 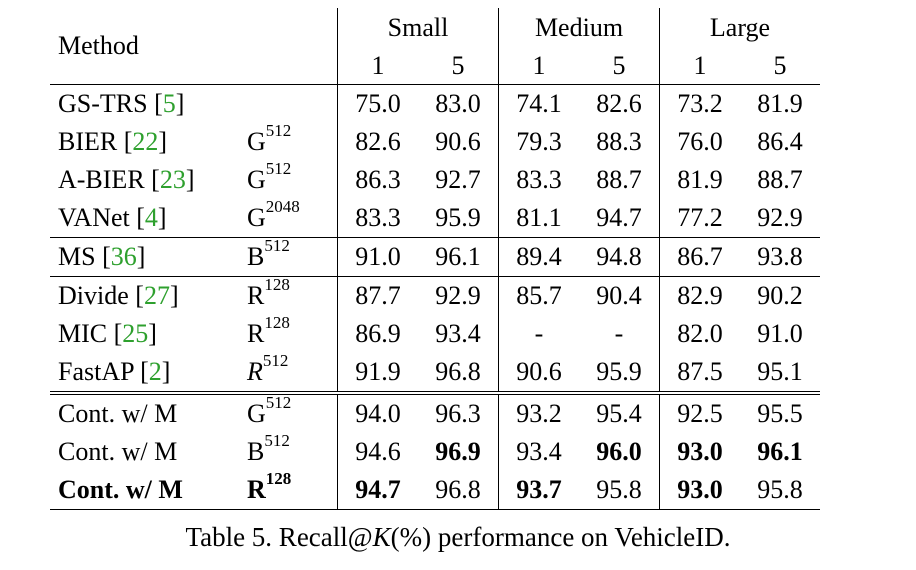 What do you see at coordinates (700, 371) in the screenshot?
I see `value-cell: 87.5` at bounding box center [700, 371].